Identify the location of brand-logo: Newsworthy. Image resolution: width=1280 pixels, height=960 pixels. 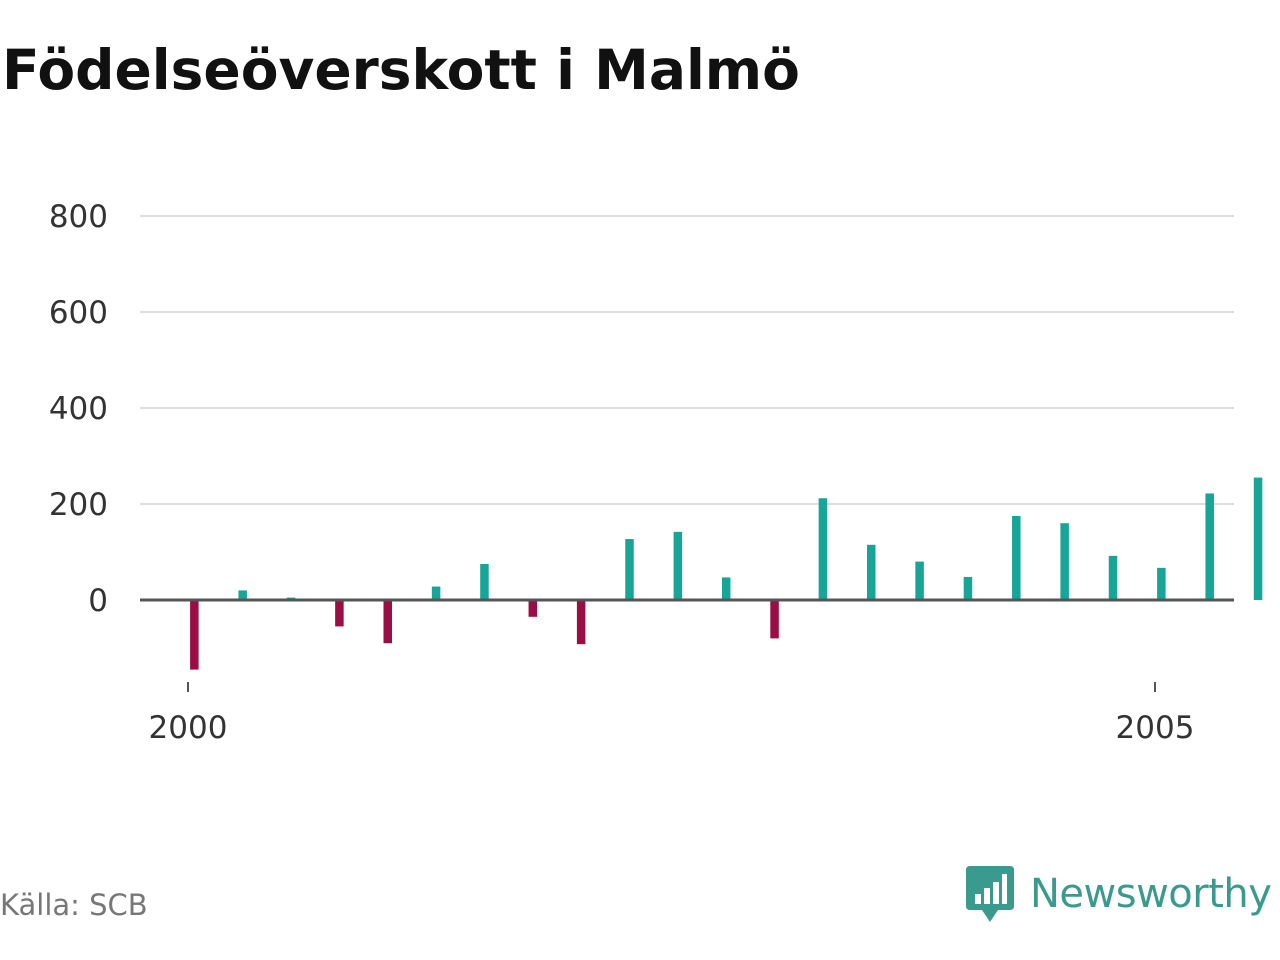
(1118, 894).